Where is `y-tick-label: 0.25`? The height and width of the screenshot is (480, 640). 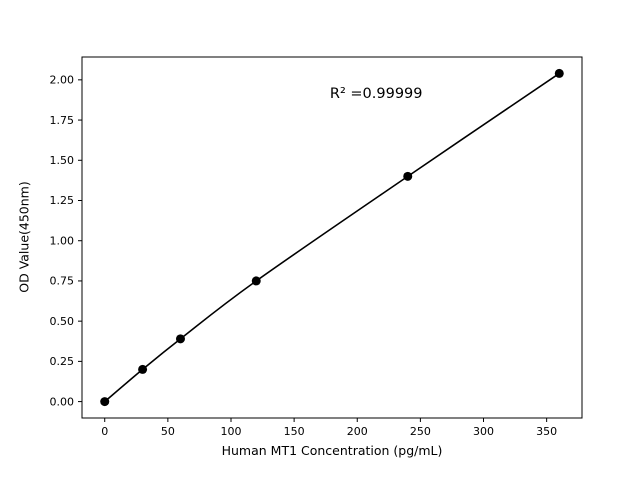
y-tick-label: 0.25 is located at coordinates (62, 361).